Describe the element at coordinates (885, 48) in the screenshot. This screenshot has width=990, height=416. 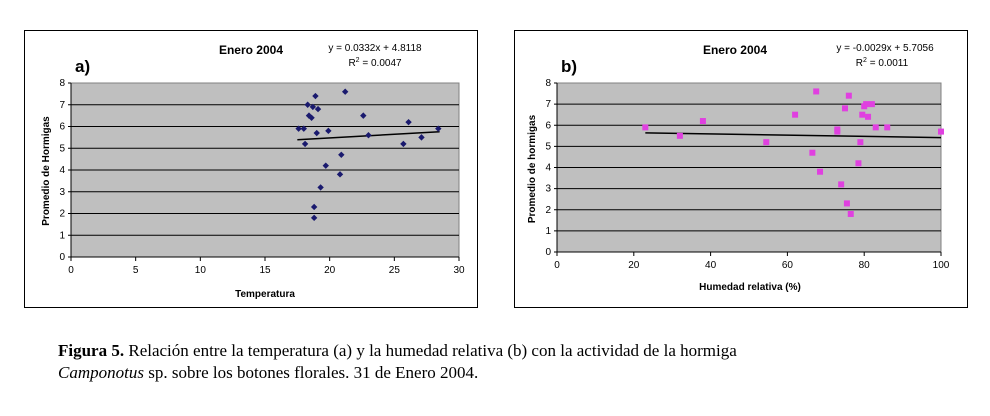
I see `trend-equation: y = -0.0029x + 5.7056` at that location.